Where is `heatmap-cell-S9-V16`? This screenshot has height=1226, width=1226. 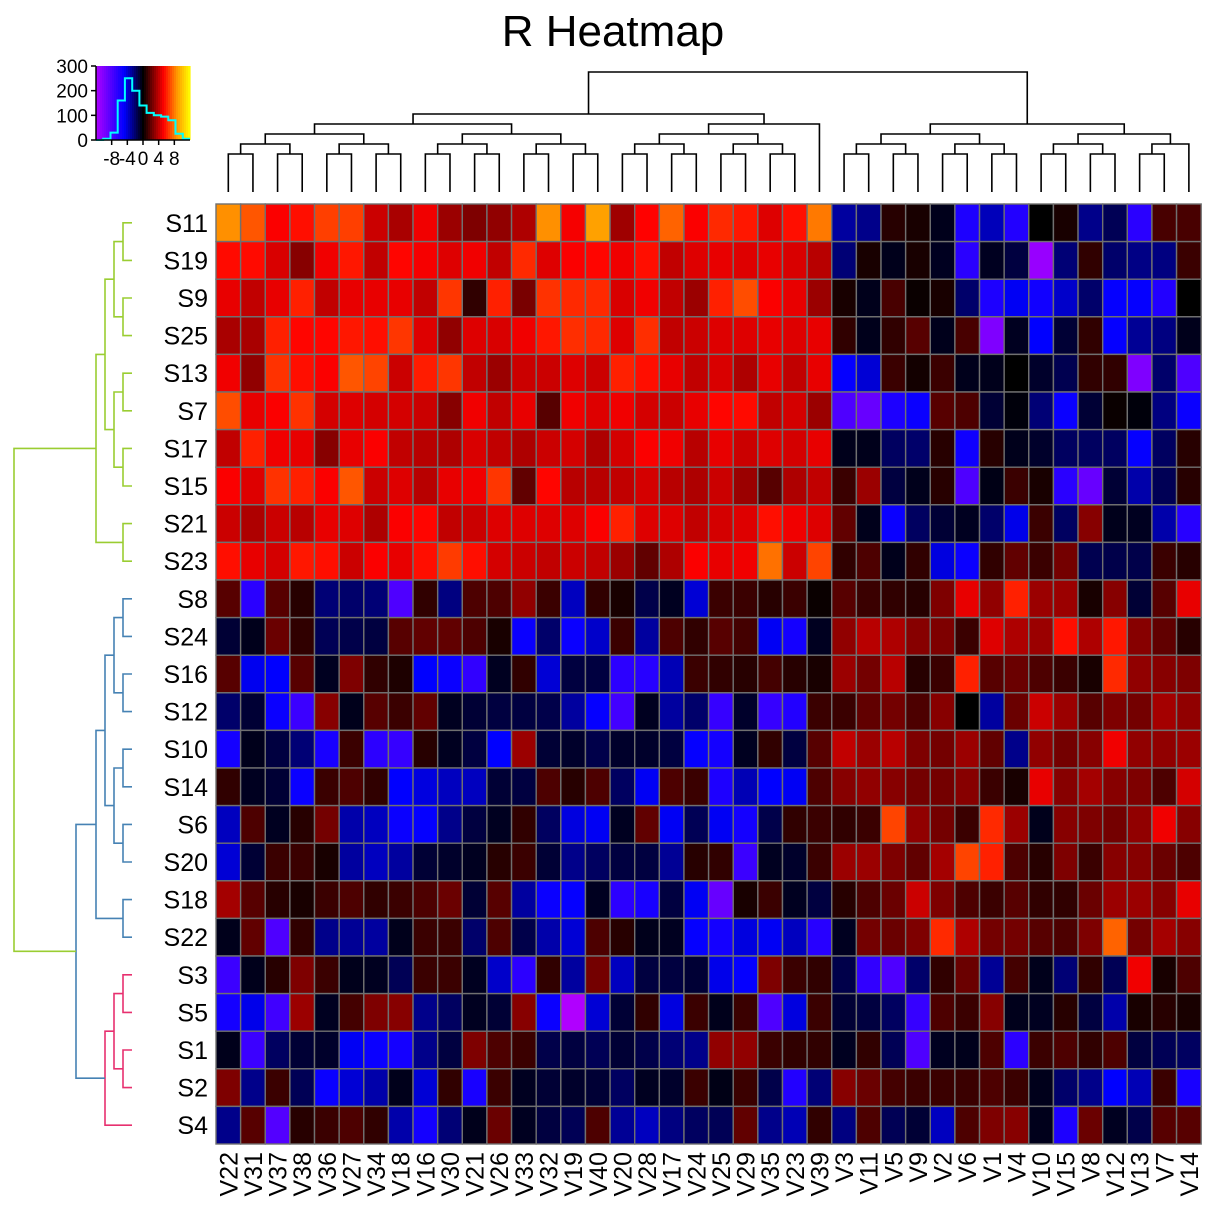 heatmap-cell-S9-V16 is located at coordinates (425, 298).